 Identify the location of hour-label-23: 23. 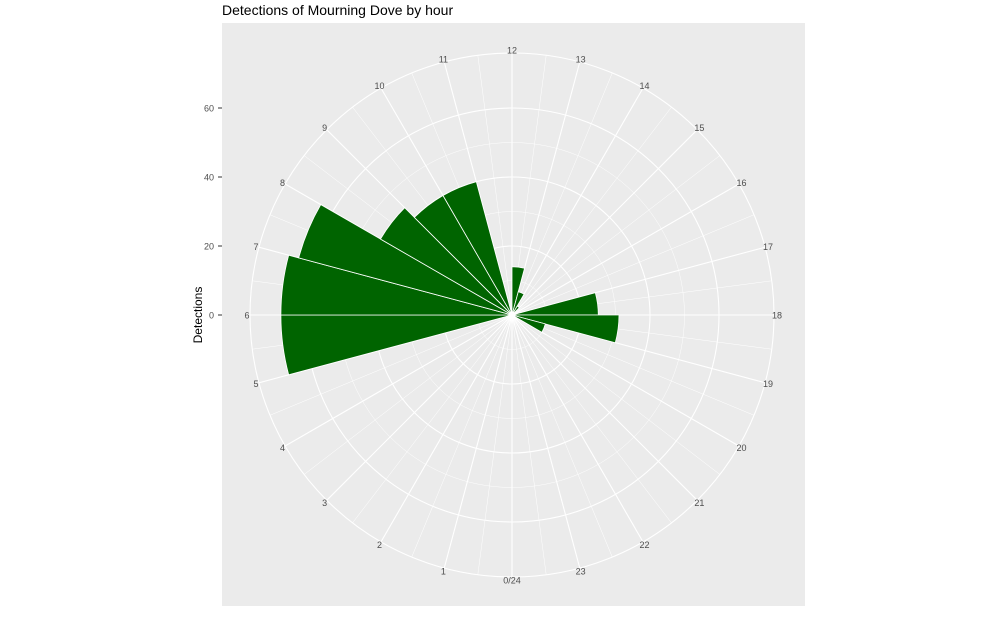
(581, 572).